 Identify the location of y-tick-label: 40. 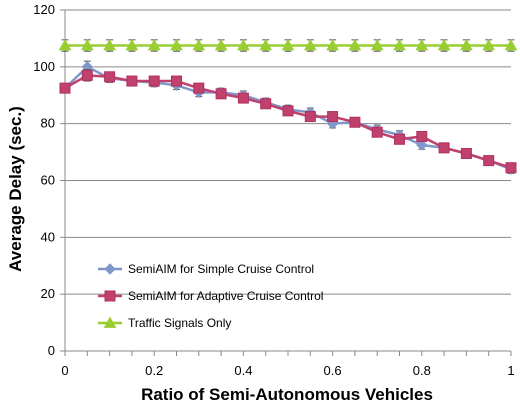
(48, 236).